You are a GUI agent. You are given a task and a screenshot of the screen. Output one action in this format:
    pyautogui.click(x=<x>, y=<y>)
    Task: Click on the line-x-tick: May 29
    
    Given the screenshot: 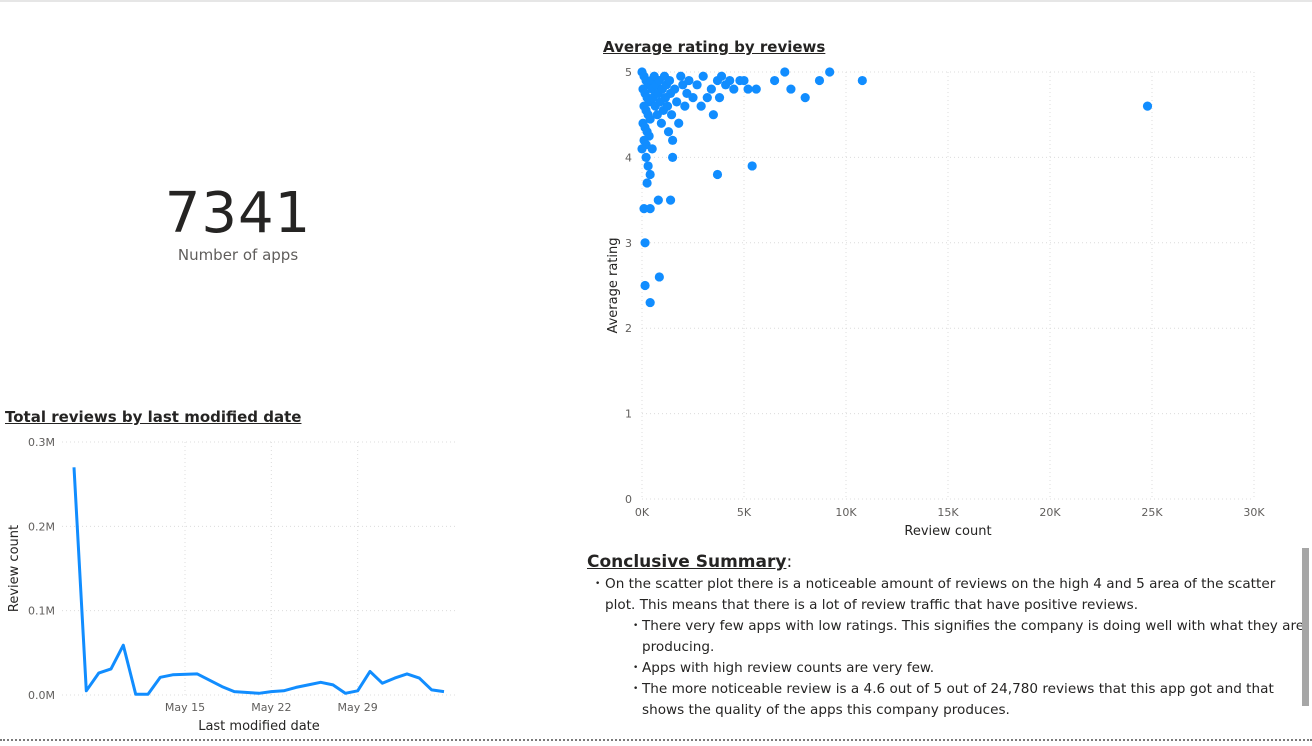 What is the action you would take?
    pyautogui.click(x=358, y=707)
    